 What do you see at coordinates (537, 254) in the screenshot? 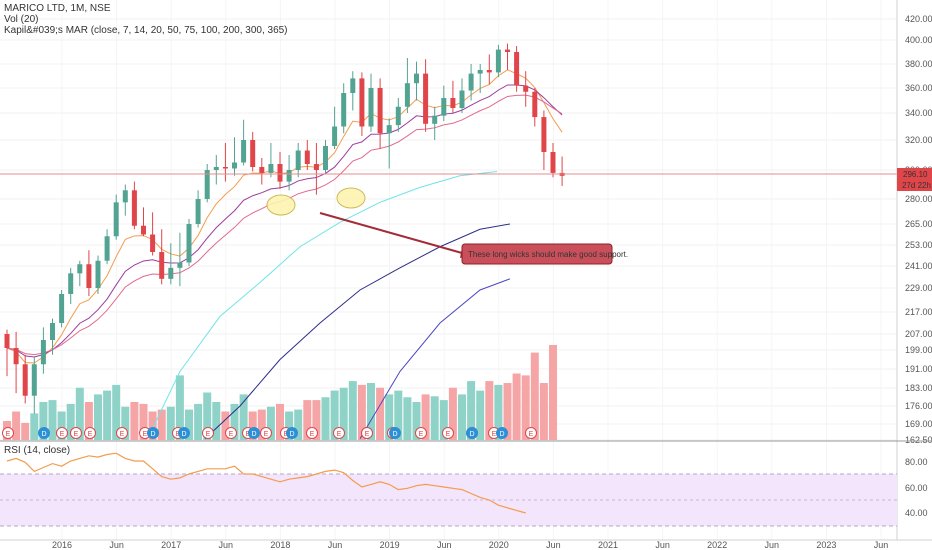
I see `annotation-callout` at bounding box center [537, 254].